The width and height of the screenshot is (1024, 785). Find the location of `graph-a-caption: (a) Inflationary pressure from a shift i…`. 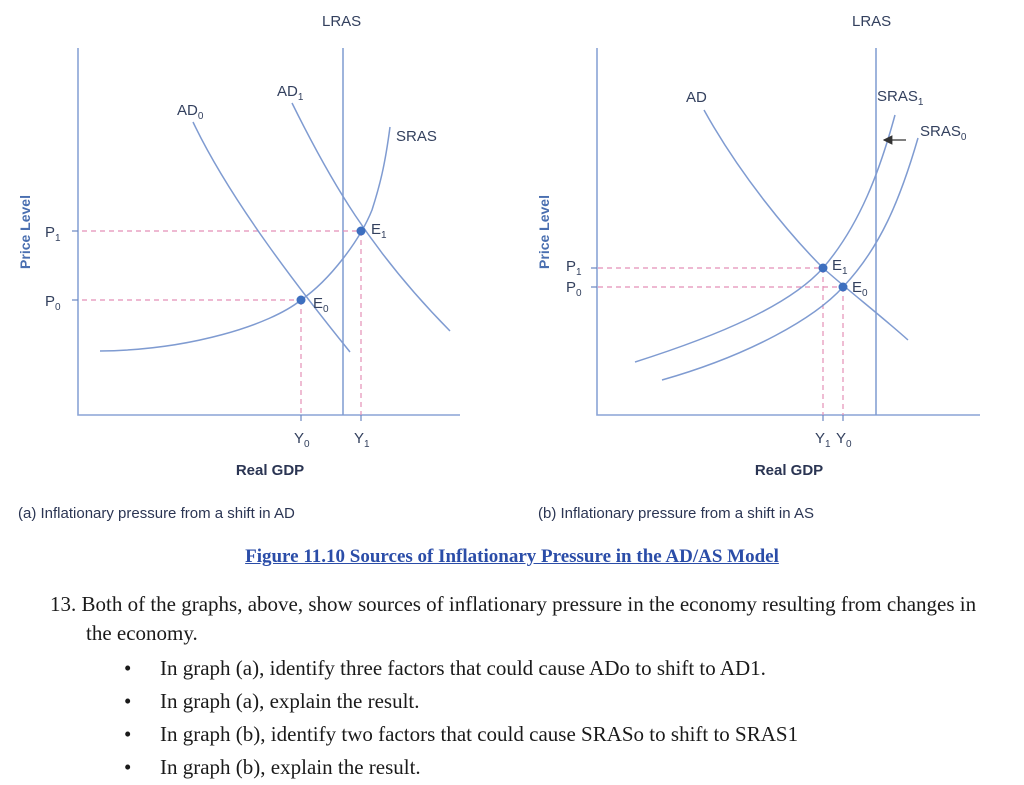

graph-a-caption: (a) Inflationary pressure from a shift i… is located at coordinates (156, 513).